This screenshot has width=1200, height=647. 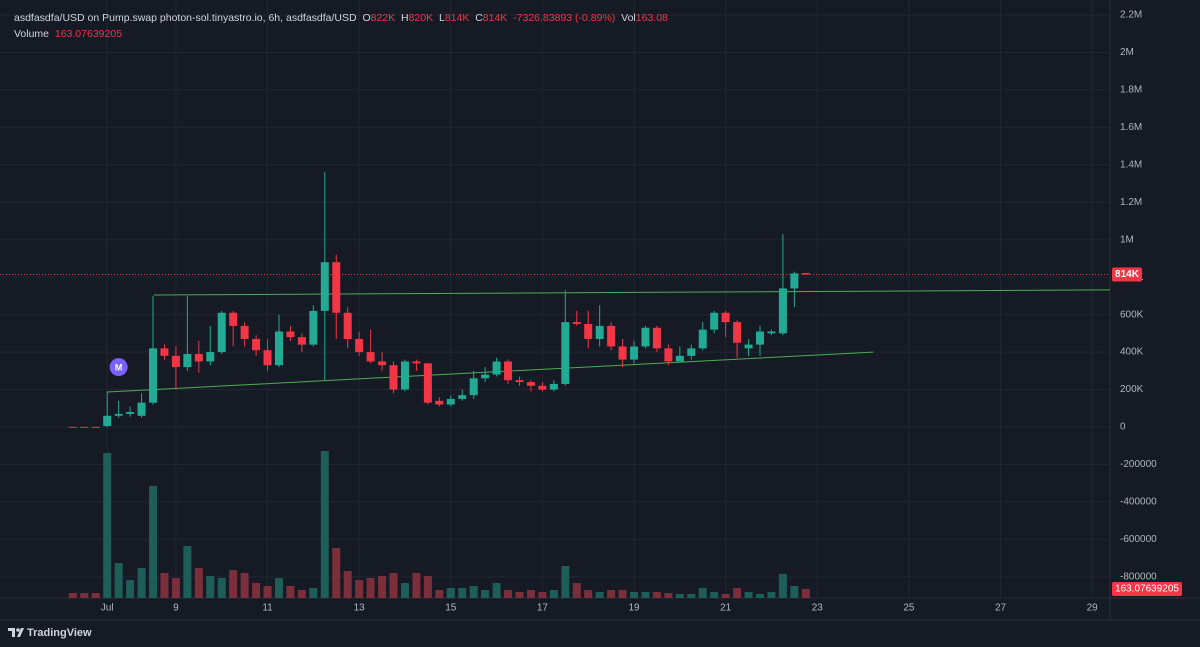 I want to click on x-tick-label: Jul, so click(x=107, y=608).